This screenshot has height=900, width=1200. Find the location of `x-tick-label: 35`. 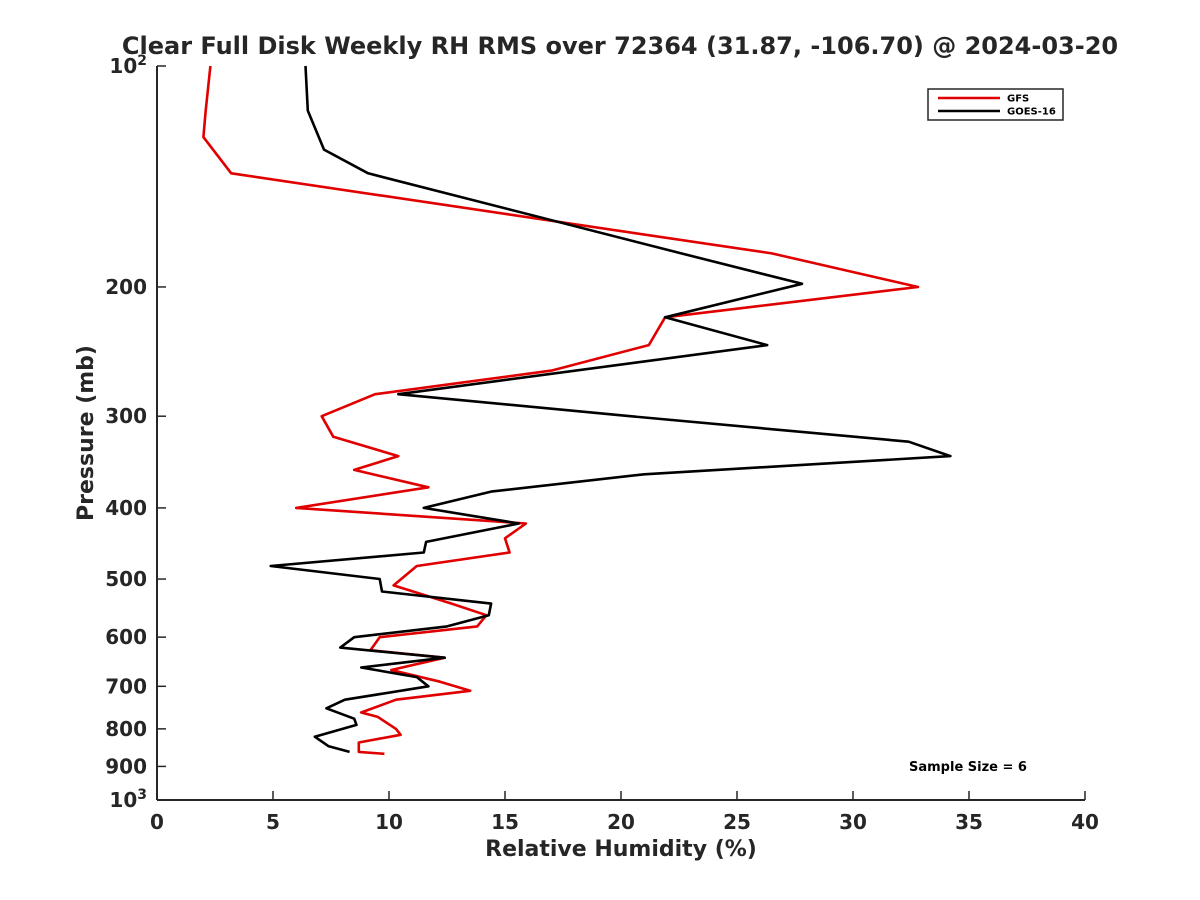

x-tick-label: 35 is located at coordinates (969, 822).